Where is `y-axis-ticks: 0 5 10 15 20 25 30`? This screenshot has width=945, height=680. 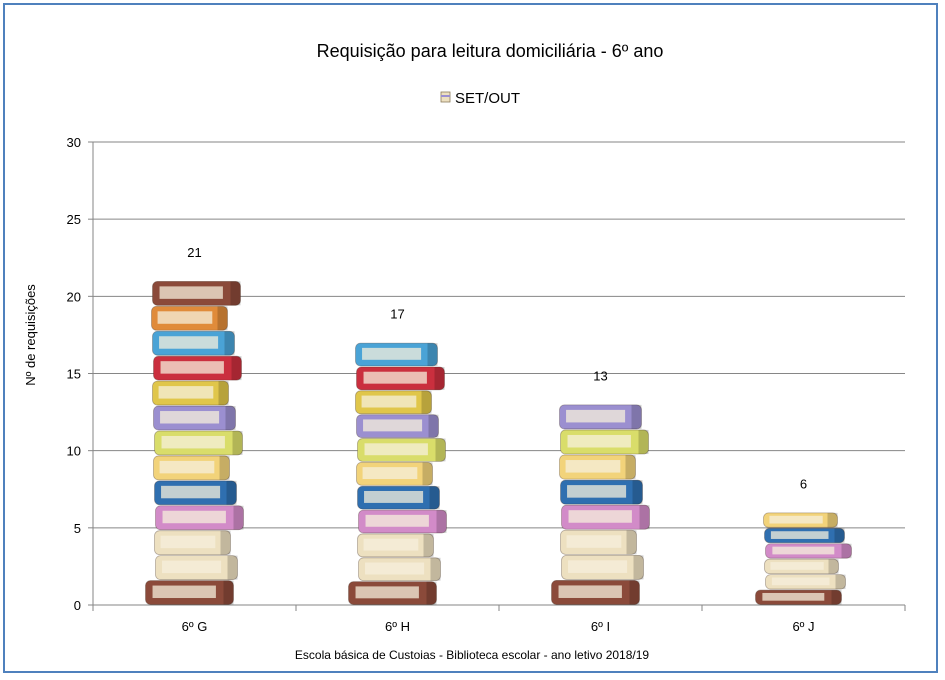
y-axis-ticks: 0 5 10 15 20 25 30 is located at coordinates (80, 374).